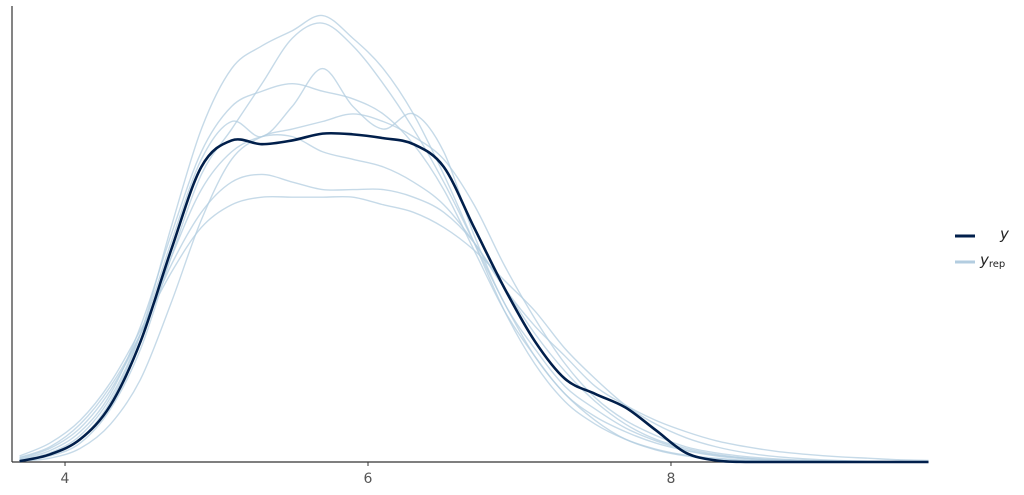 The width and height of the screenshot is (1024, 495). I want to click on legend-subscript: rep, so click(997, 264).